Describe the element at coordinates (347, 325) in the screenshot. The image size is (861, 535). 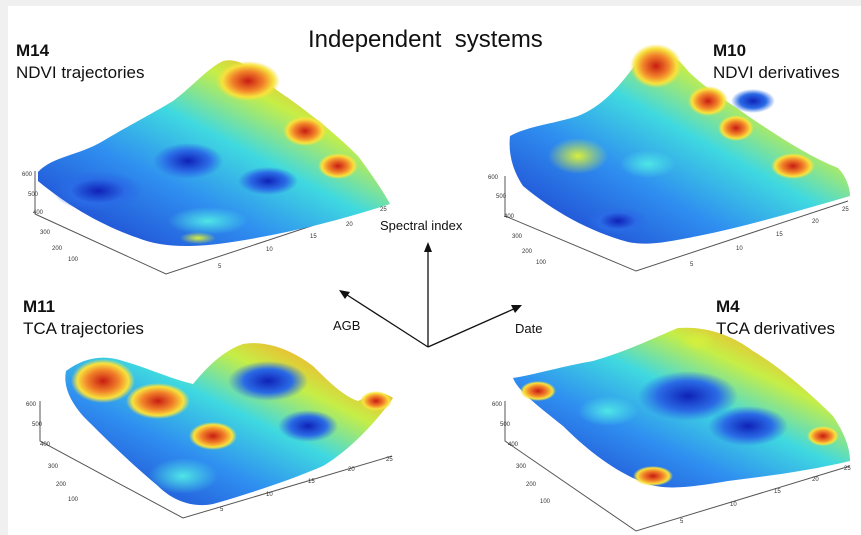
I see `axis-label-agb: AGB` at that location.